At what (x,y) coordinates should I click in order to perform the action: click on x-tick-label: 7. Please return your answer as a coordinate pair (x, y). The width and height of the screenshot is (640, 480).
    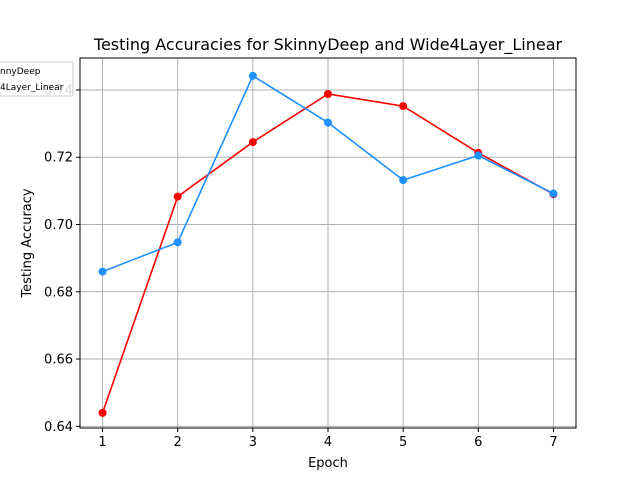
    Looking at the image, I should click on (553, 442).